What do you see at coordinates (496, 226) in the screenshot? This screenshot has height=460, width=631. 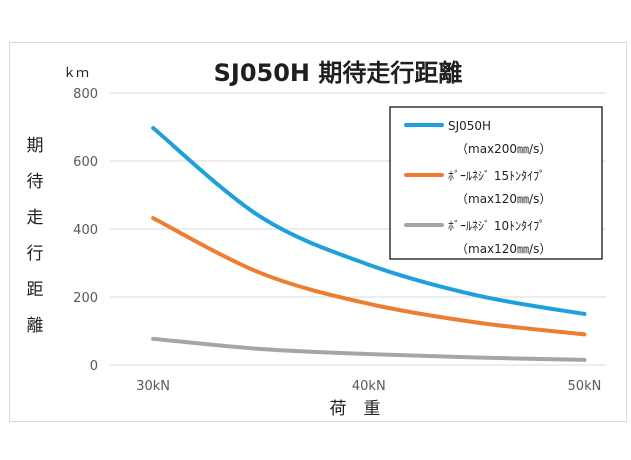 I see `legend-label-3: ﾎﾞｰﾙﾈｼﾞ 10ﾄﾝﾀｲﾌﾟ` at bounding box center [496, 226].